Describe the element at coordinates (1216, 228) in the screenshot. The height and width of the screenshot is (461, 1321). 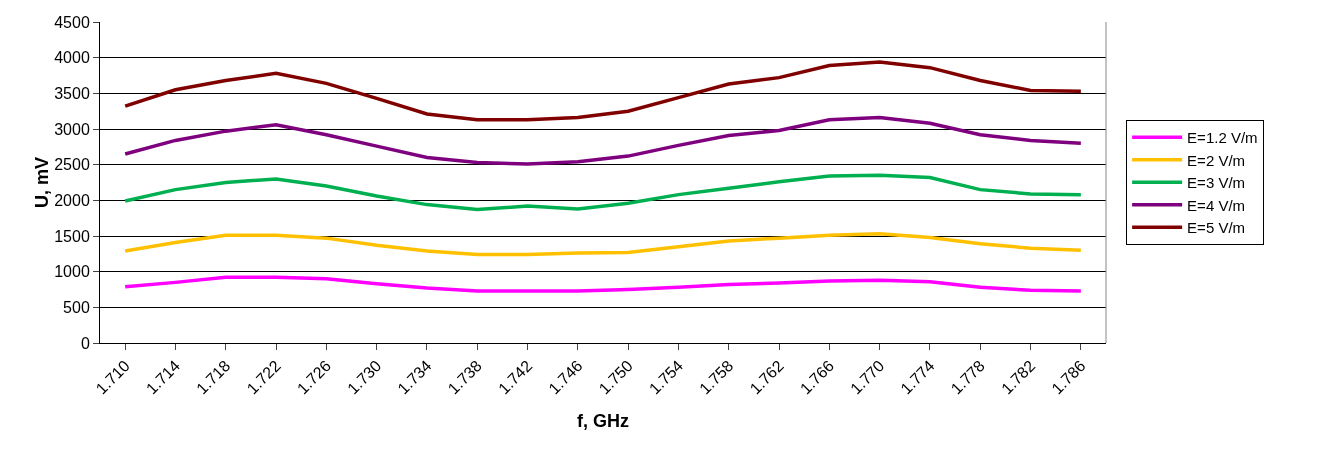
I see `legend-label: E=5 V/m` at that location.